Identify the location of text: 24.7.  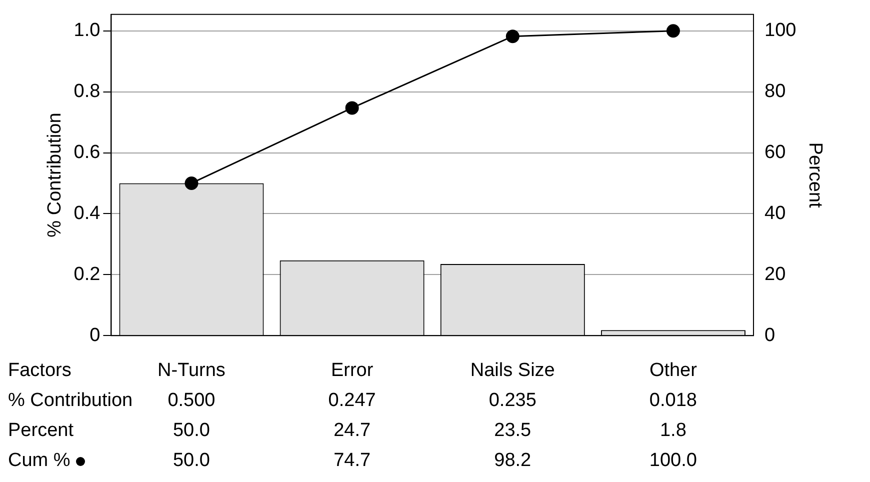
(352, 431).